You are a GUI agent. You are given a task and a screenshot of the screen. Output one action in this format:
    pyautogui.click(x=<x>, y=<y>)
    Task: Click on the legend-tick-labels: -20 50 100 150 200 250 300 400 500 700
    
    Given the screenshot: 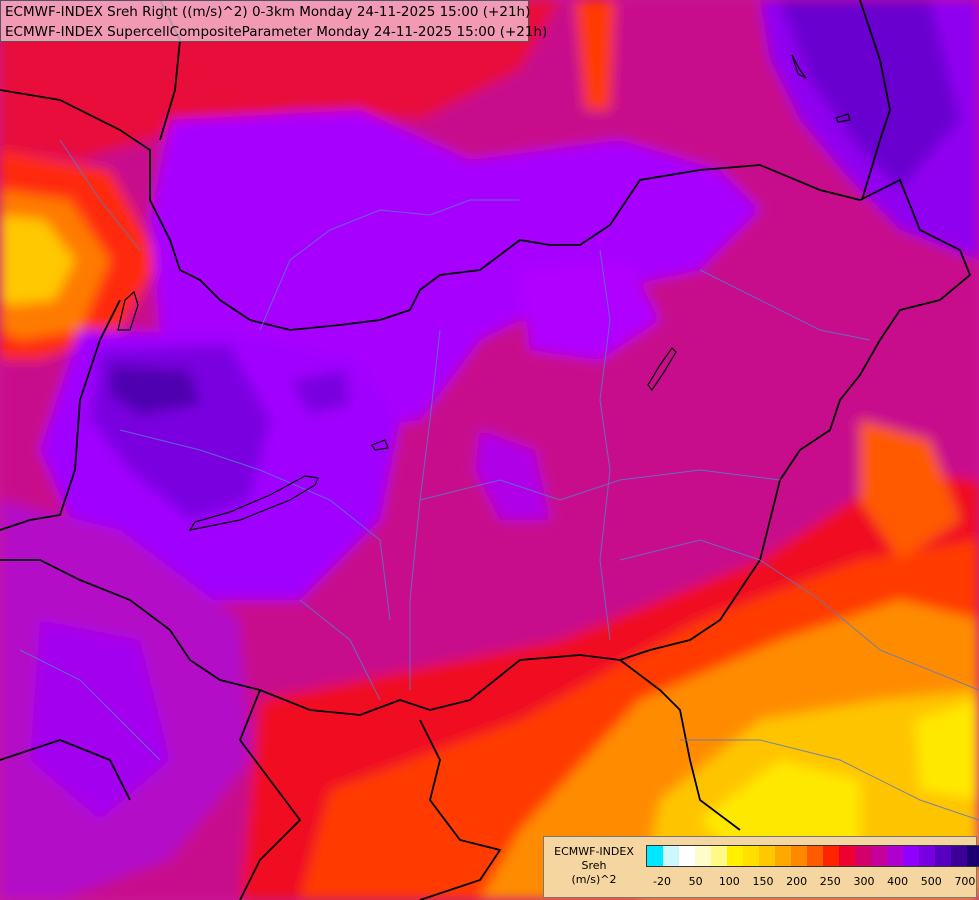 What is the action you would take?
    pyautogui.click(x=811, y=883)
    